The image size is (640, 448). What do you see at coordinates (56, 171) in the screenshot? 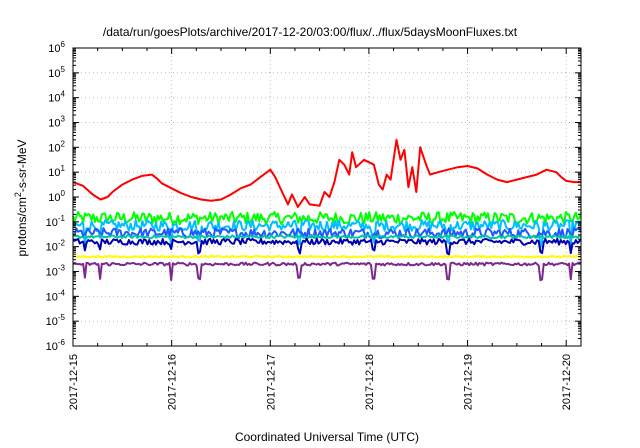
I see `y-tick-label: 10¹` at bounding box center [56, 171].